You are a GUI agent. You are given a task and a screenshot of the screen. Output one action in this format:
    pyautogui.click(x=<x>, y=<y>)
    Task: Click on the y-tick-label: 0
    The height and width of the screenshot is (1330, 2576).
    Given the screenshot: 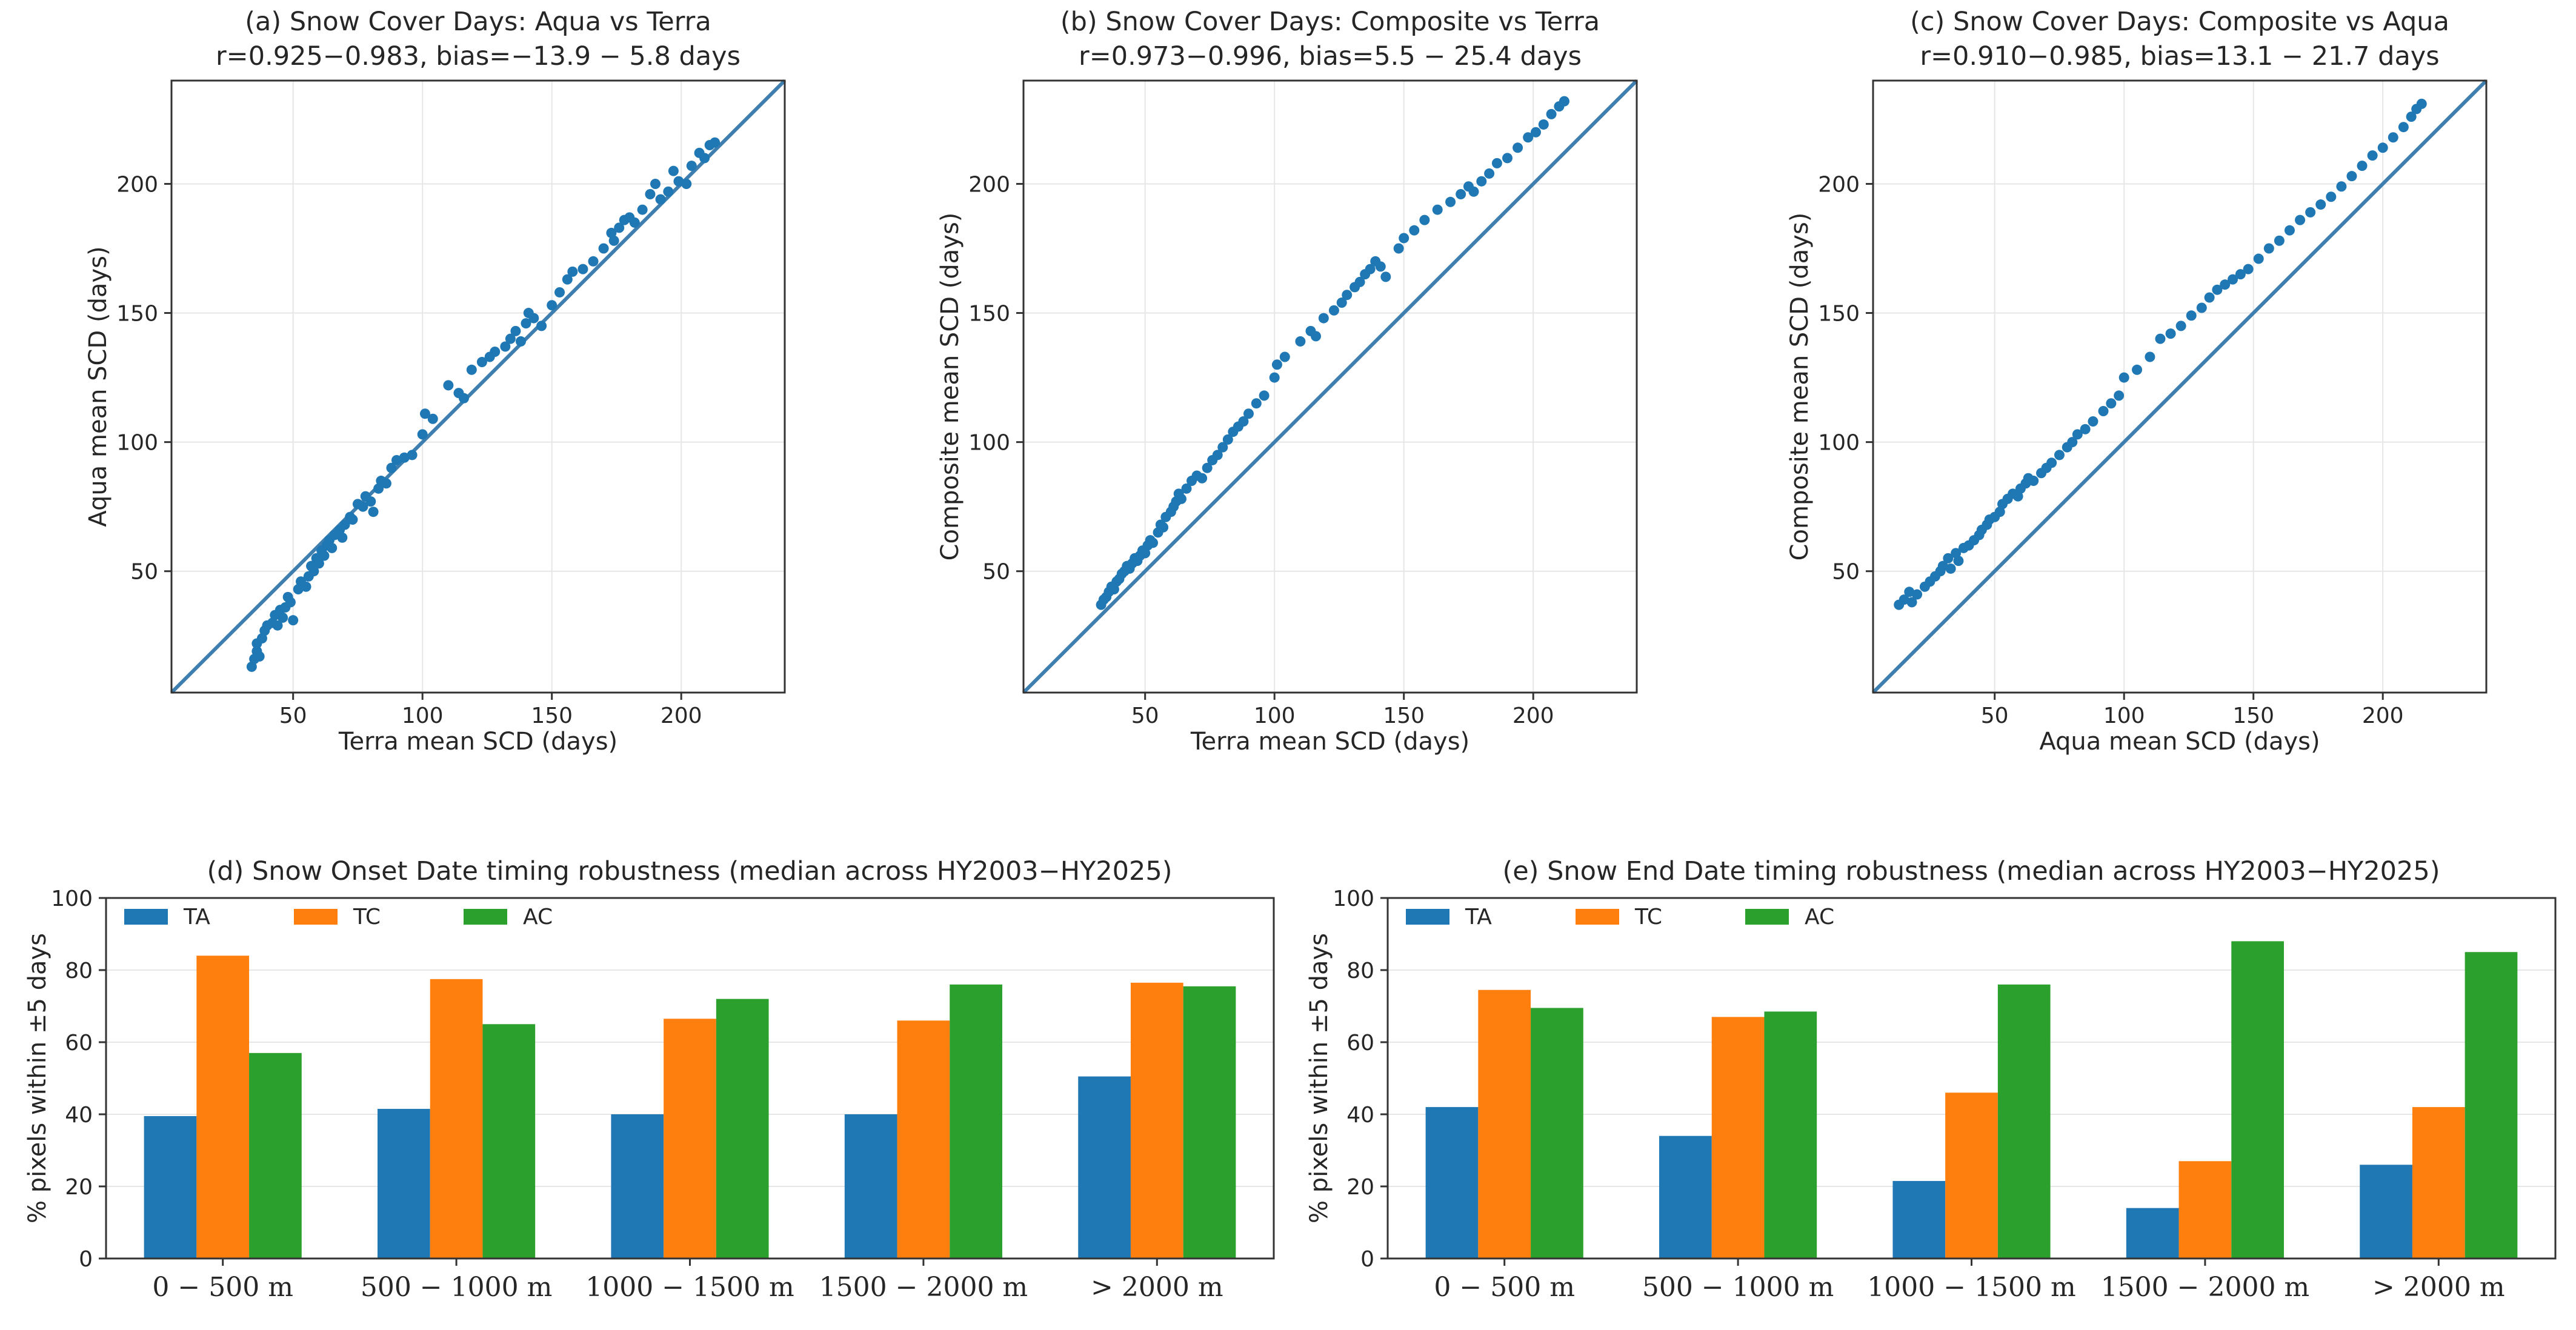 What is the action you would take?
    pyautogui.click(x=1367, y=1259)
    